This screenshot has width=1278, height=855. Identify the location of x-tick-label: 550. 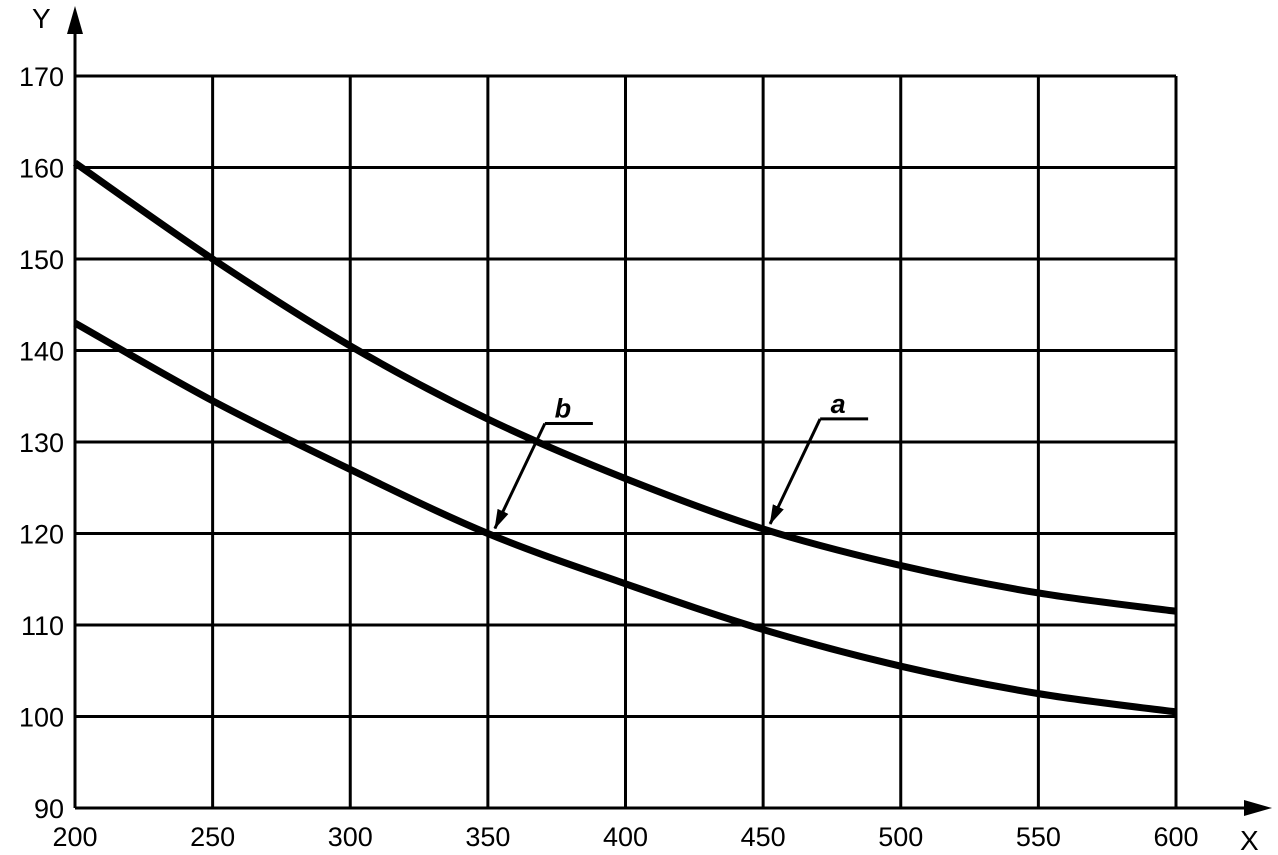
(1038, 837).